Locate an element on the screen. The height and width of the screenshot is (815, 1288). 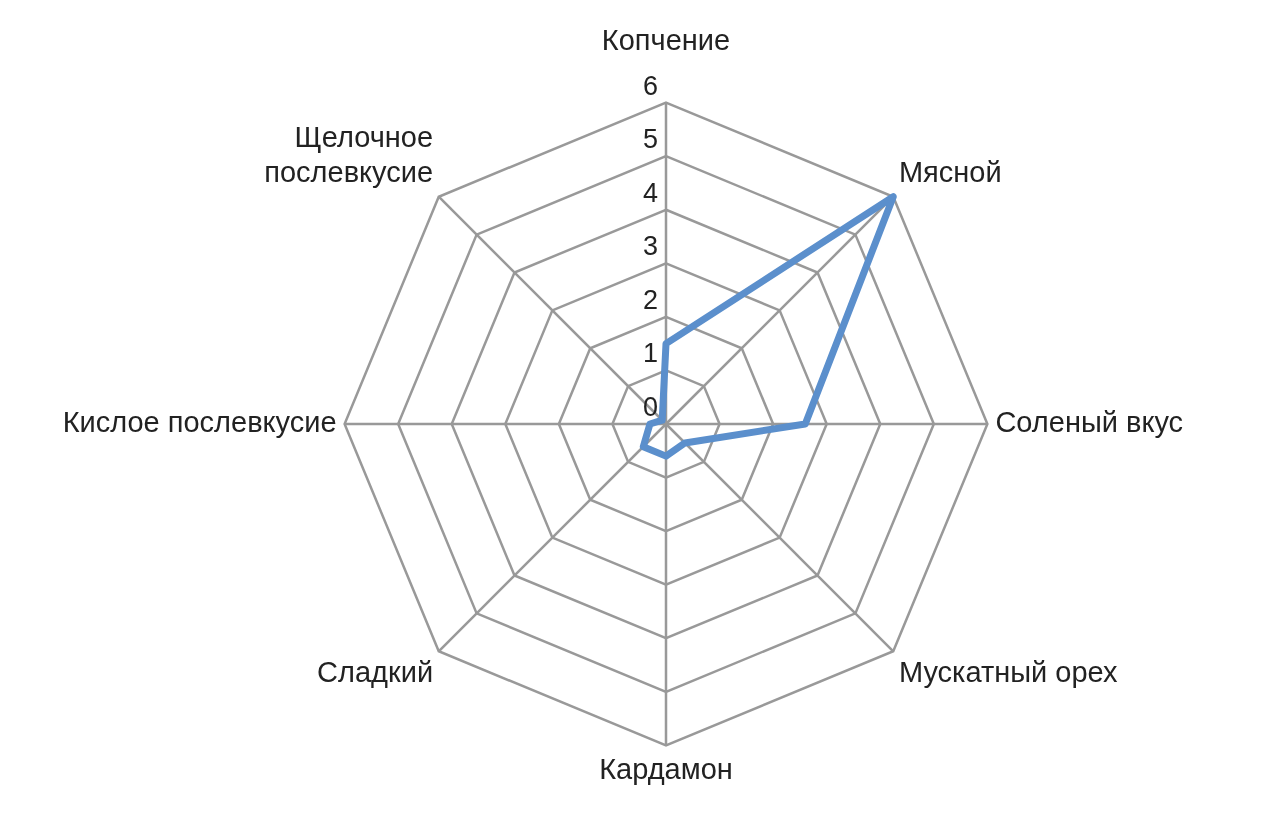
y-tick-label: 2 is located at coordinates (650, 299).